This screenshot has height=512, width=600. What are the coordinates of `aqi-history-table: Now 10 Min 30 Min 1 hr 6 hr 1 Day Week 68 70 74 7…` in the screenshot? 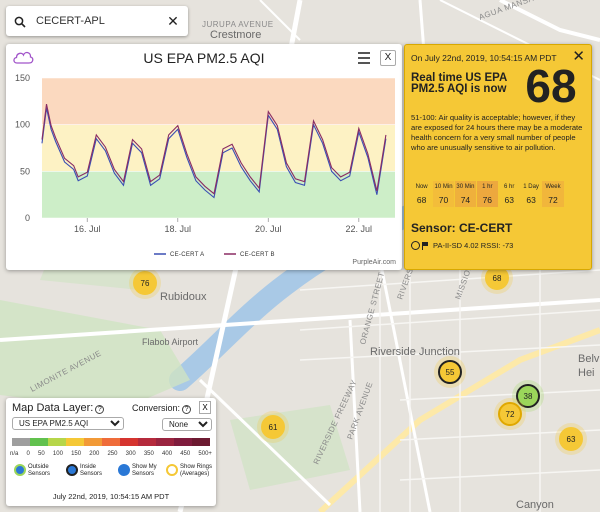 It's located at (500, 194).